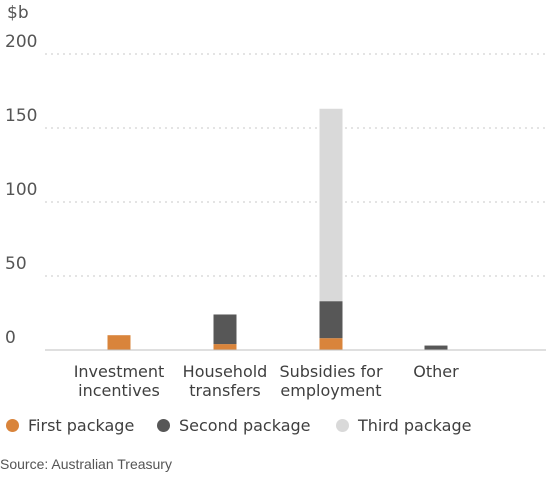  I want to click on legend-label: First package, so click(81, 425).